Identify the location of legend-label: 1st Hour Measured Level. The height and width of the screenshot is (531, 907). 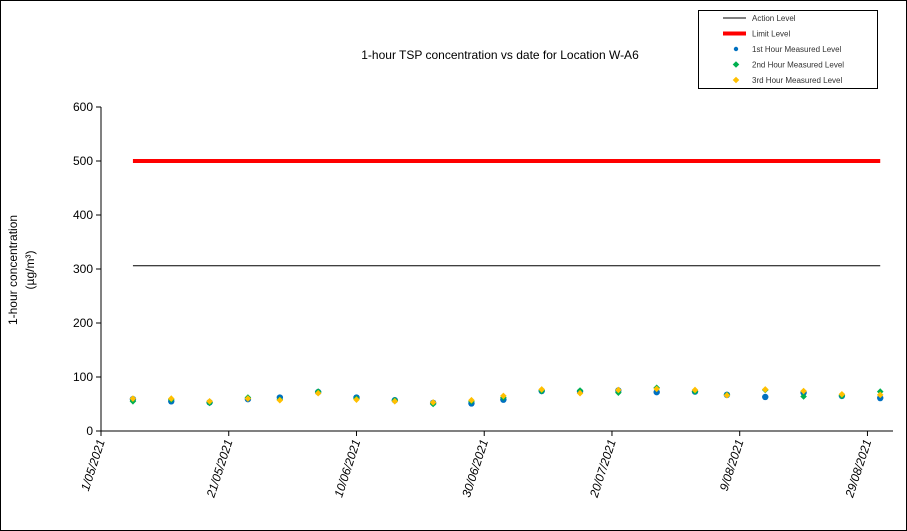
(797, 49).